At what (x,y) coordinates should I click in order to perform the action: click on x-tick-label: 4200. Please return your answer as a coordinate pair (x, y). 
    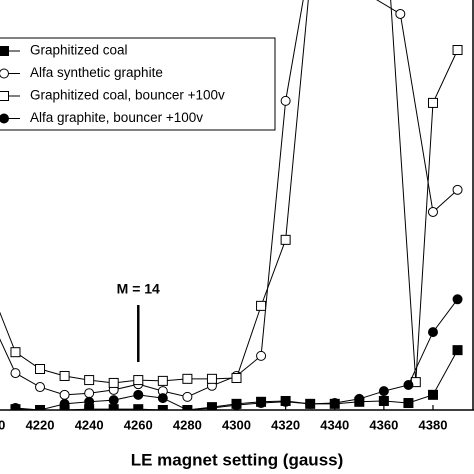
    Looking at the image, I should click on (2, 424).